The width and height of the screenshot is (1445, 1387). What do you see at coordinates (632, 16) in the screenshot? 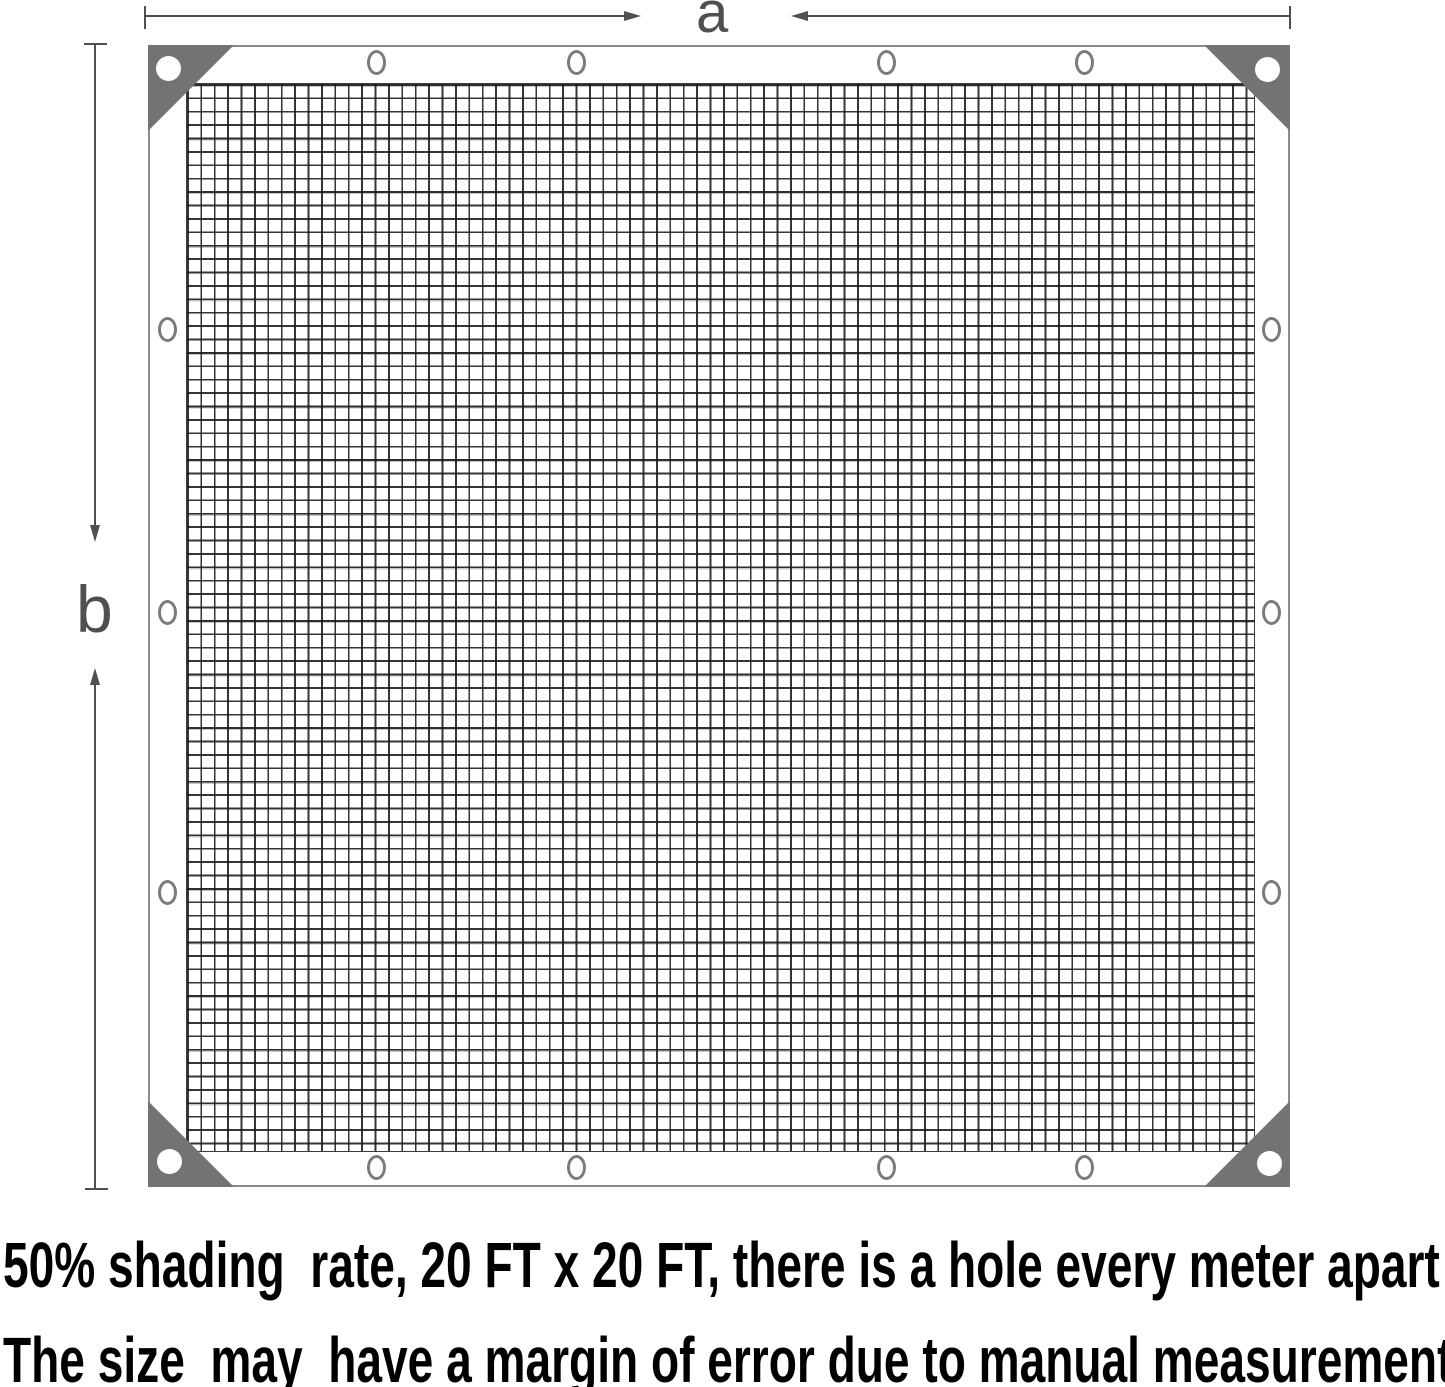
I see `dim-a-right-arrow-icon` at bounding box center [632, 16].